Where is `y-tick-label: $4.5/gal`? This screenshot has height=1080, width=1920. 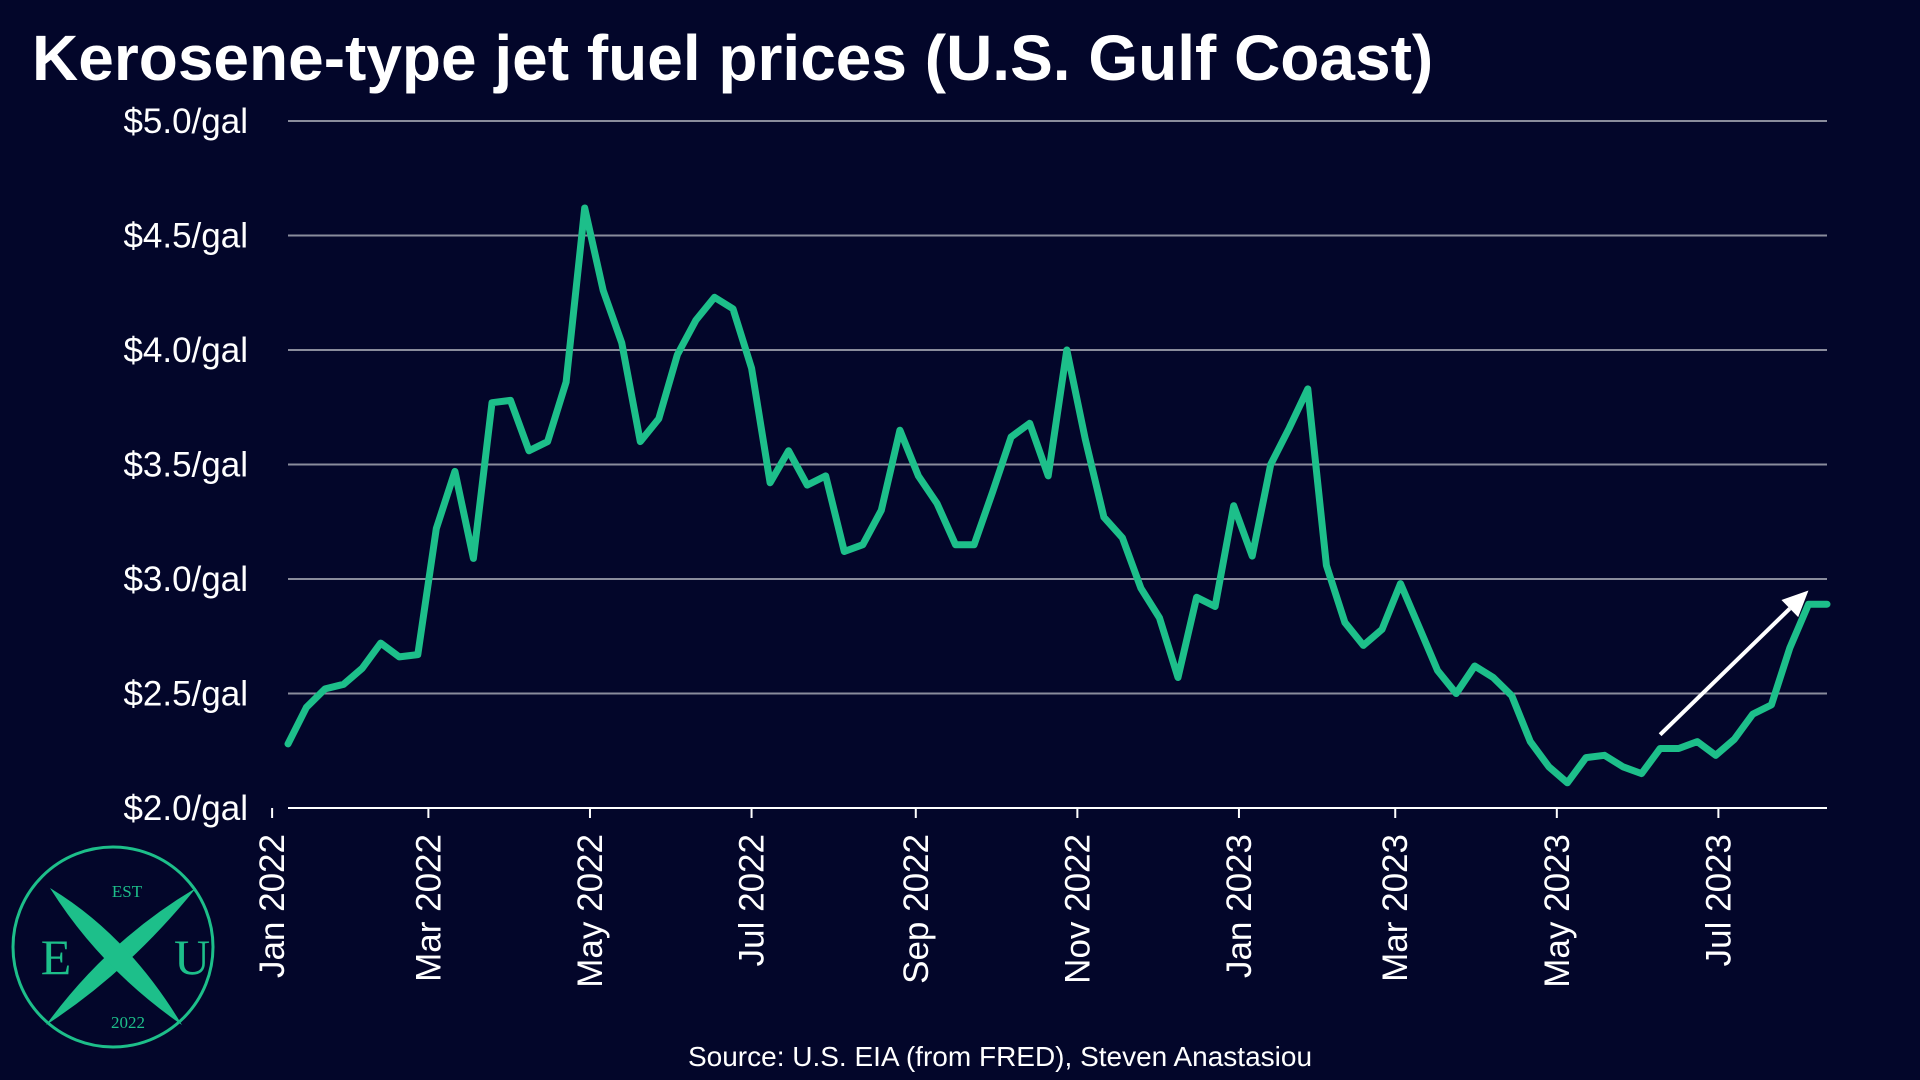 y-tick-label: $4.5/gal is located at coordinates (185, 236).